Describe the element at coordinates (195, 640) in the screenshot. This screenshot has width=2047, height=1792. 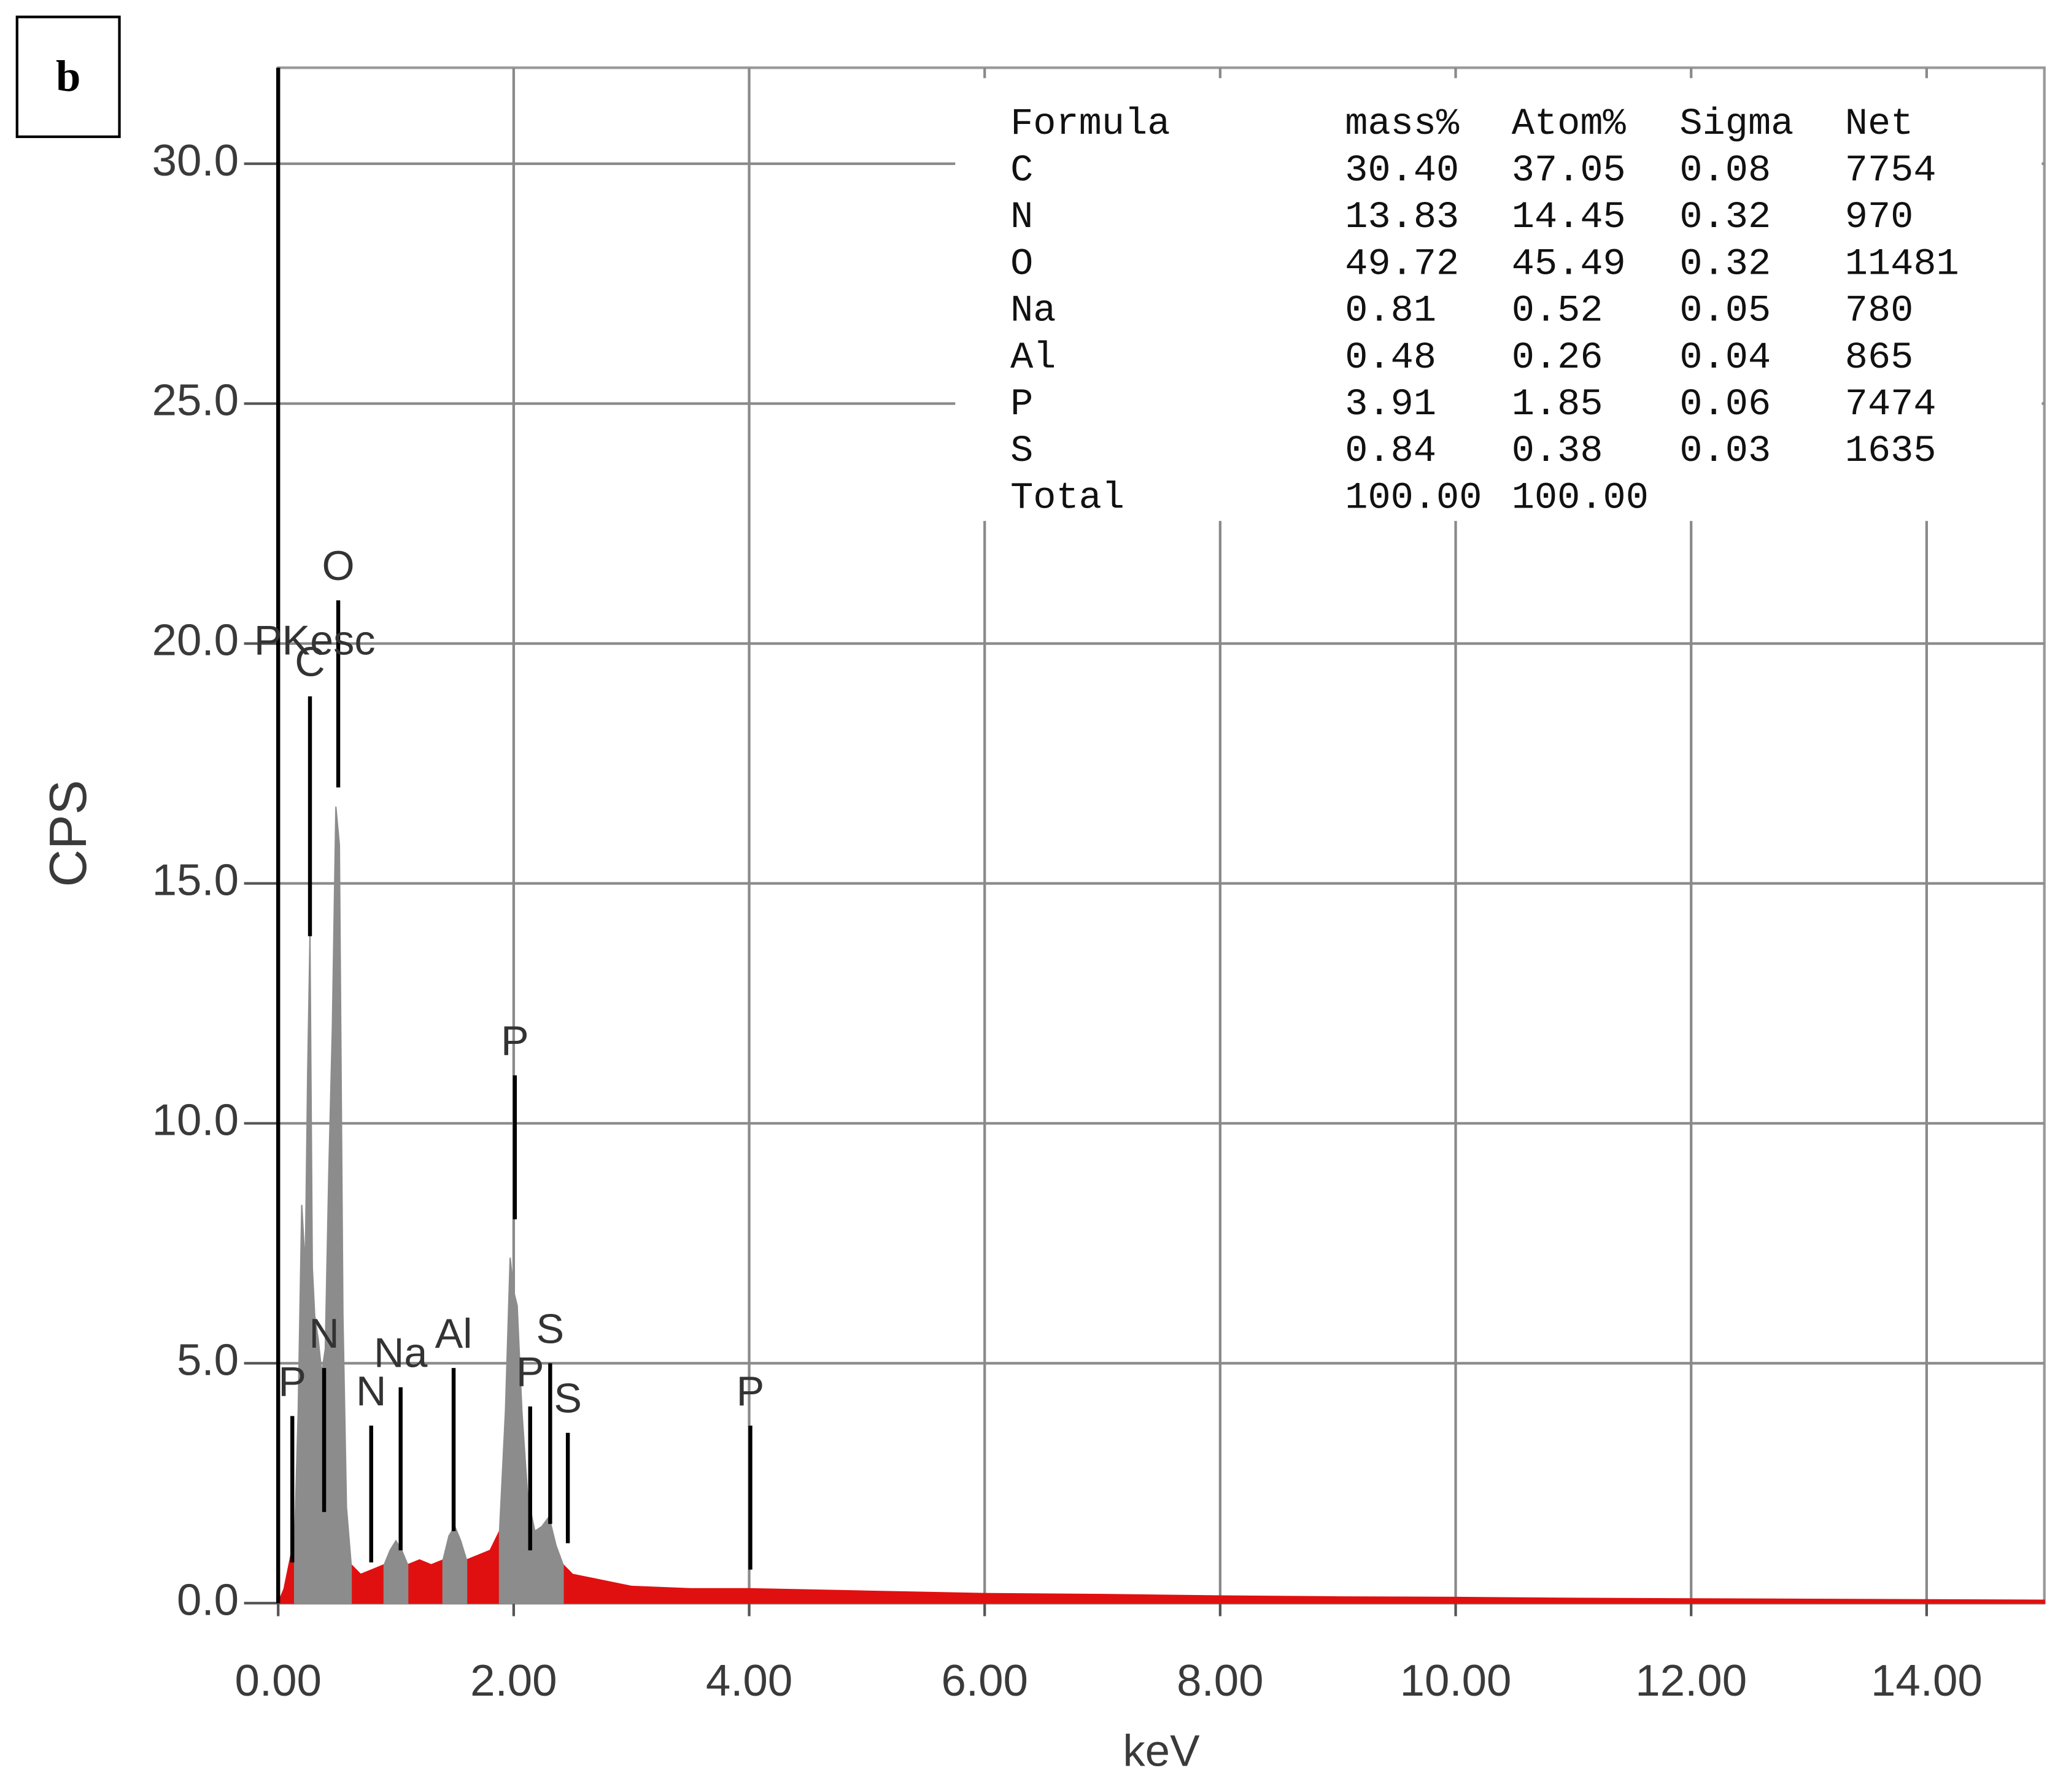
I see `y-tick-label: 20.0` at that location.